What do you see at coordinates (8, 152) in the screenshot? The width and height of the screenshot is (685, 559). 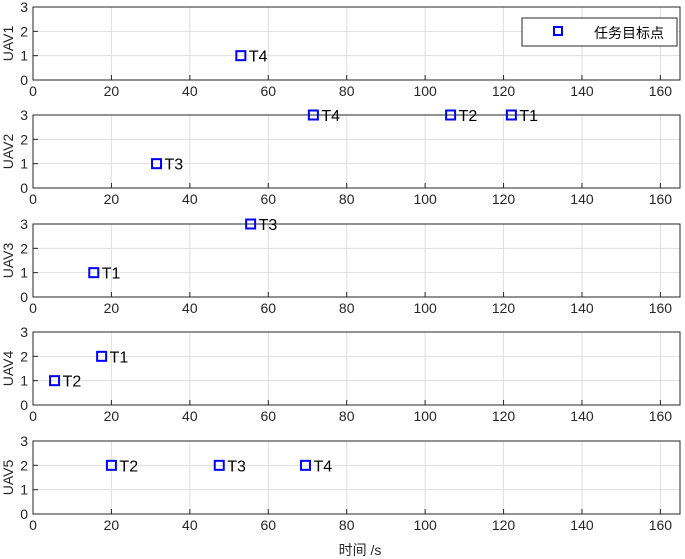 I see `y-axis-label: UAV2` at bounding box center [8, 152].